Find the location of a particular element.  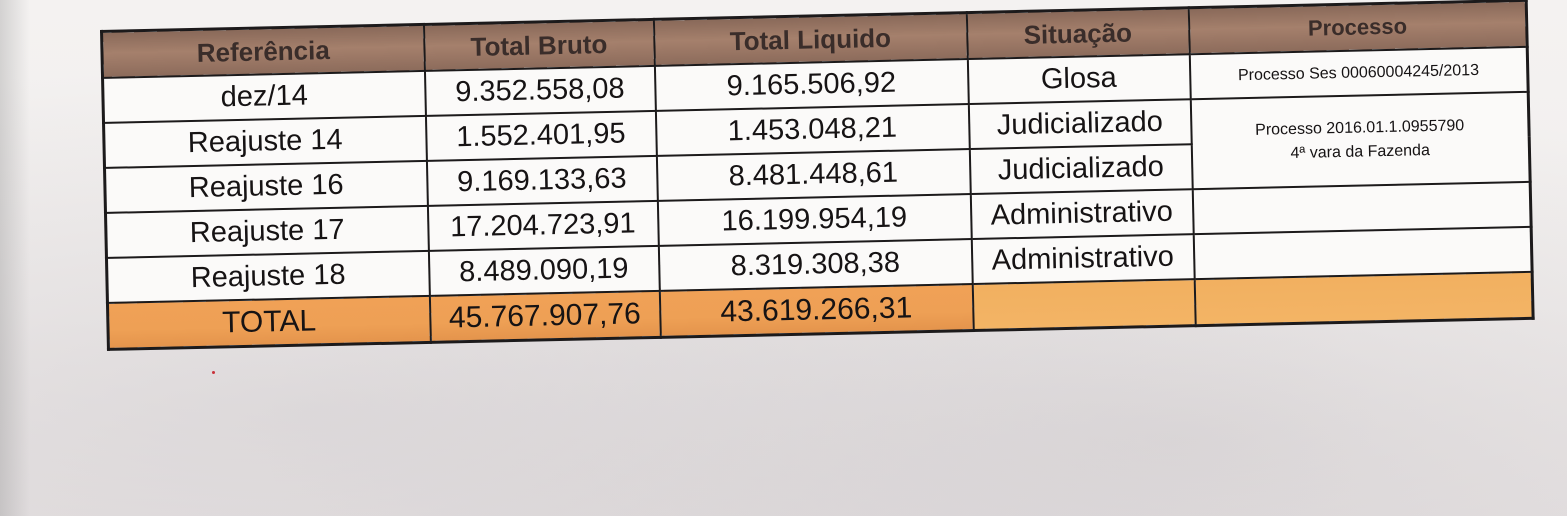

cell-total-liquido: 16.199.954,19 is located at coordinates (814, 220).